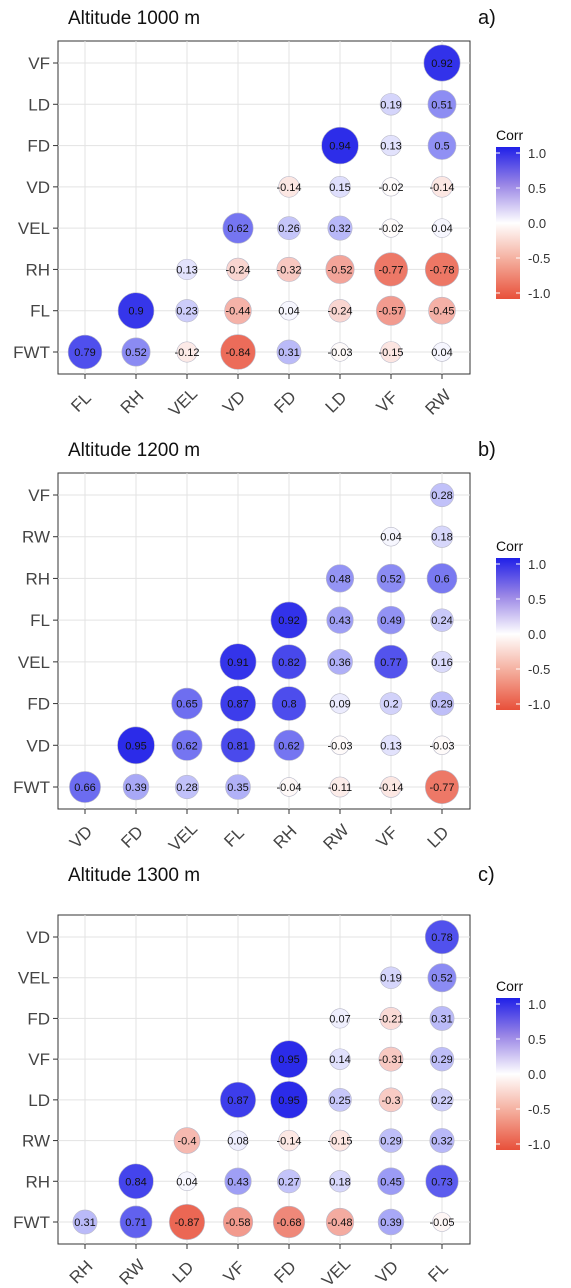  Describe the element at coordinates (339, 229) in the screenshot. I see `corr-value-label: 0.32` at that location.